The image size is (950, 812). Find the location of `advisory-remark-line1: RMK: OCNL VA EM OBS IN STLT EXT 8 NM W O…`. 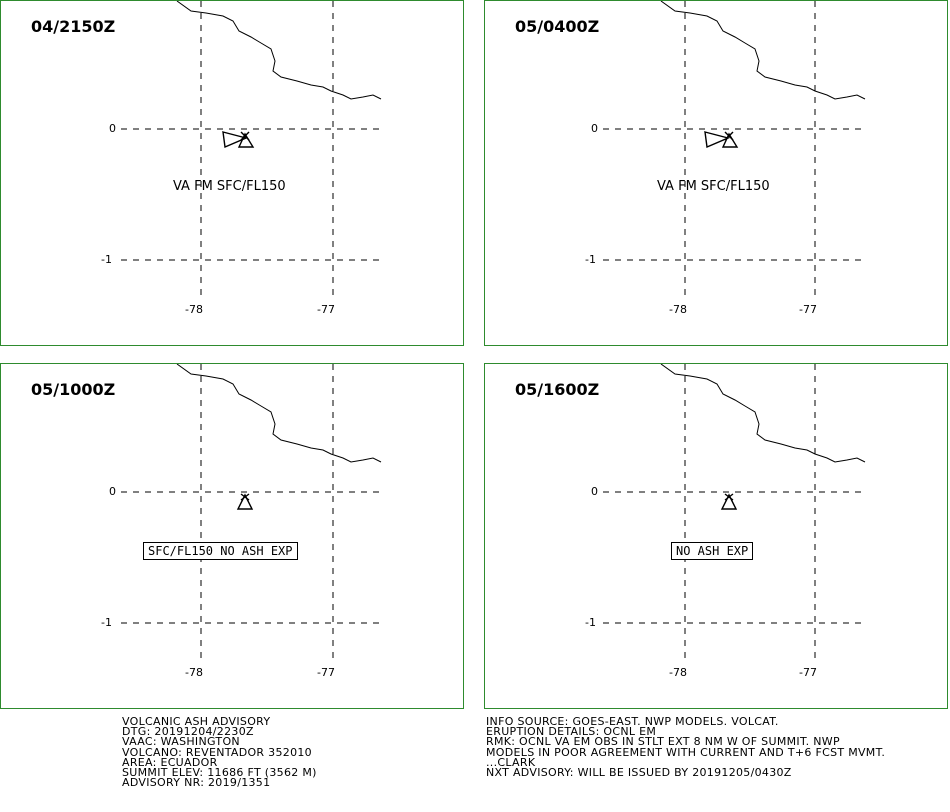

advisory-remark-line1: RMK: OCNL VA EM OBS IN STLT EXT 8 NM W O… is located at coordinates (663, 742).